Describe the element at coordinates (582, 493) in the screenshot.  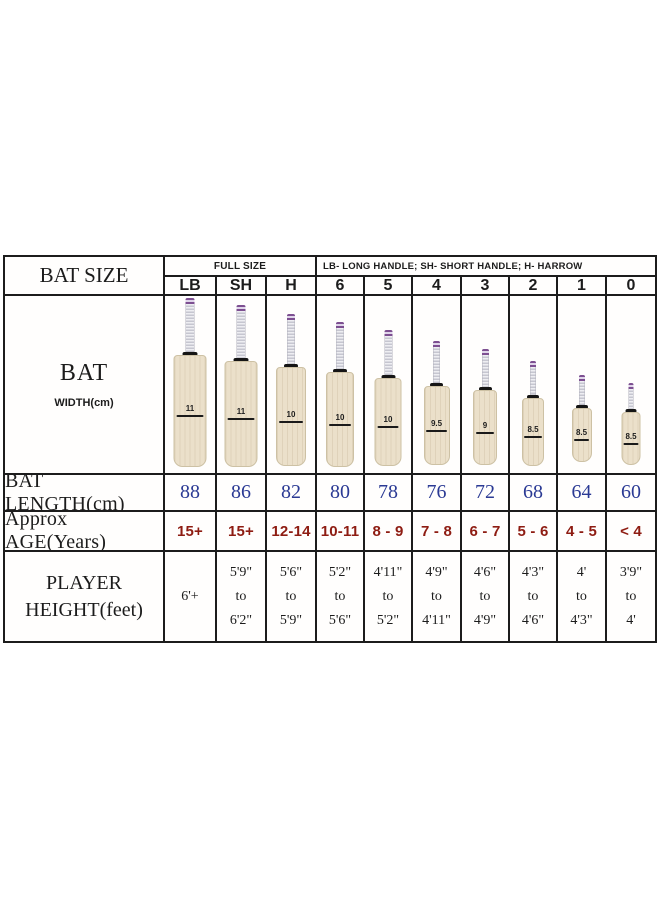
I see `bat-length-value: 64` at that location.